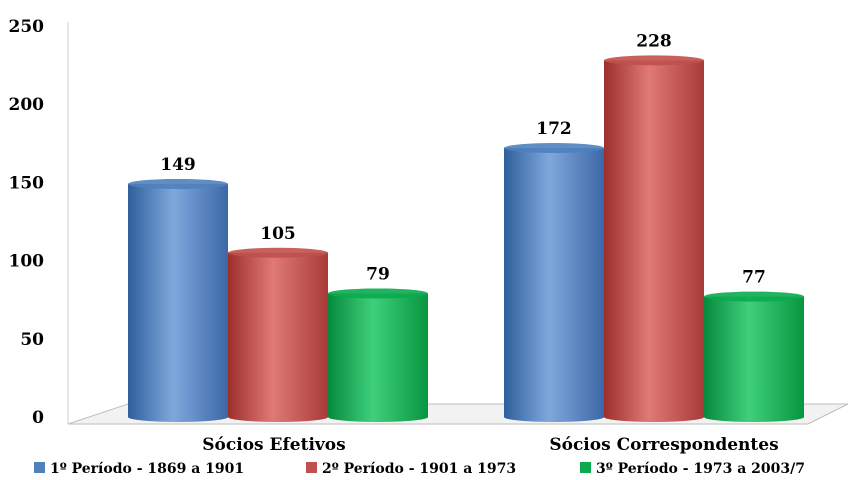 The height and width of the screenshot is (480, 853). What do you see at coordinates (378, 274) in the screenshot?
I see `data-label-0-2: 79` at bounding box center [378, 274].